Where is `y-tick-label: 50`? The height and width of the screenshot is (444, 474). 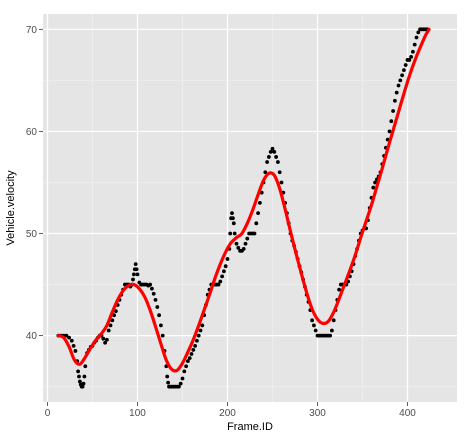 y-tick-label: 50 is located at coordinates (32, 234).